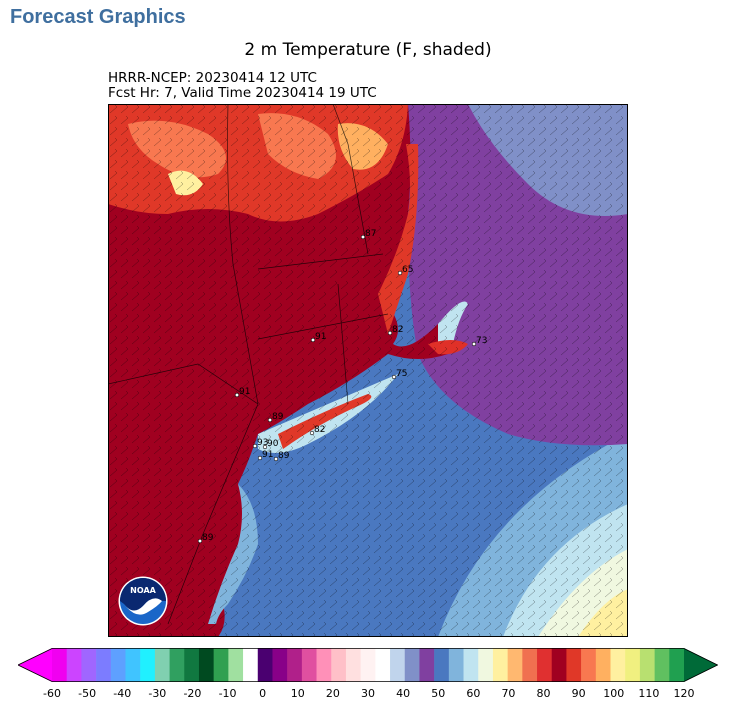 The image size is (730, 725). What do you see at coordinates (262, 443) in the screenshot?
I see `station-temp-label: 93` at bounding box center [262, 443].